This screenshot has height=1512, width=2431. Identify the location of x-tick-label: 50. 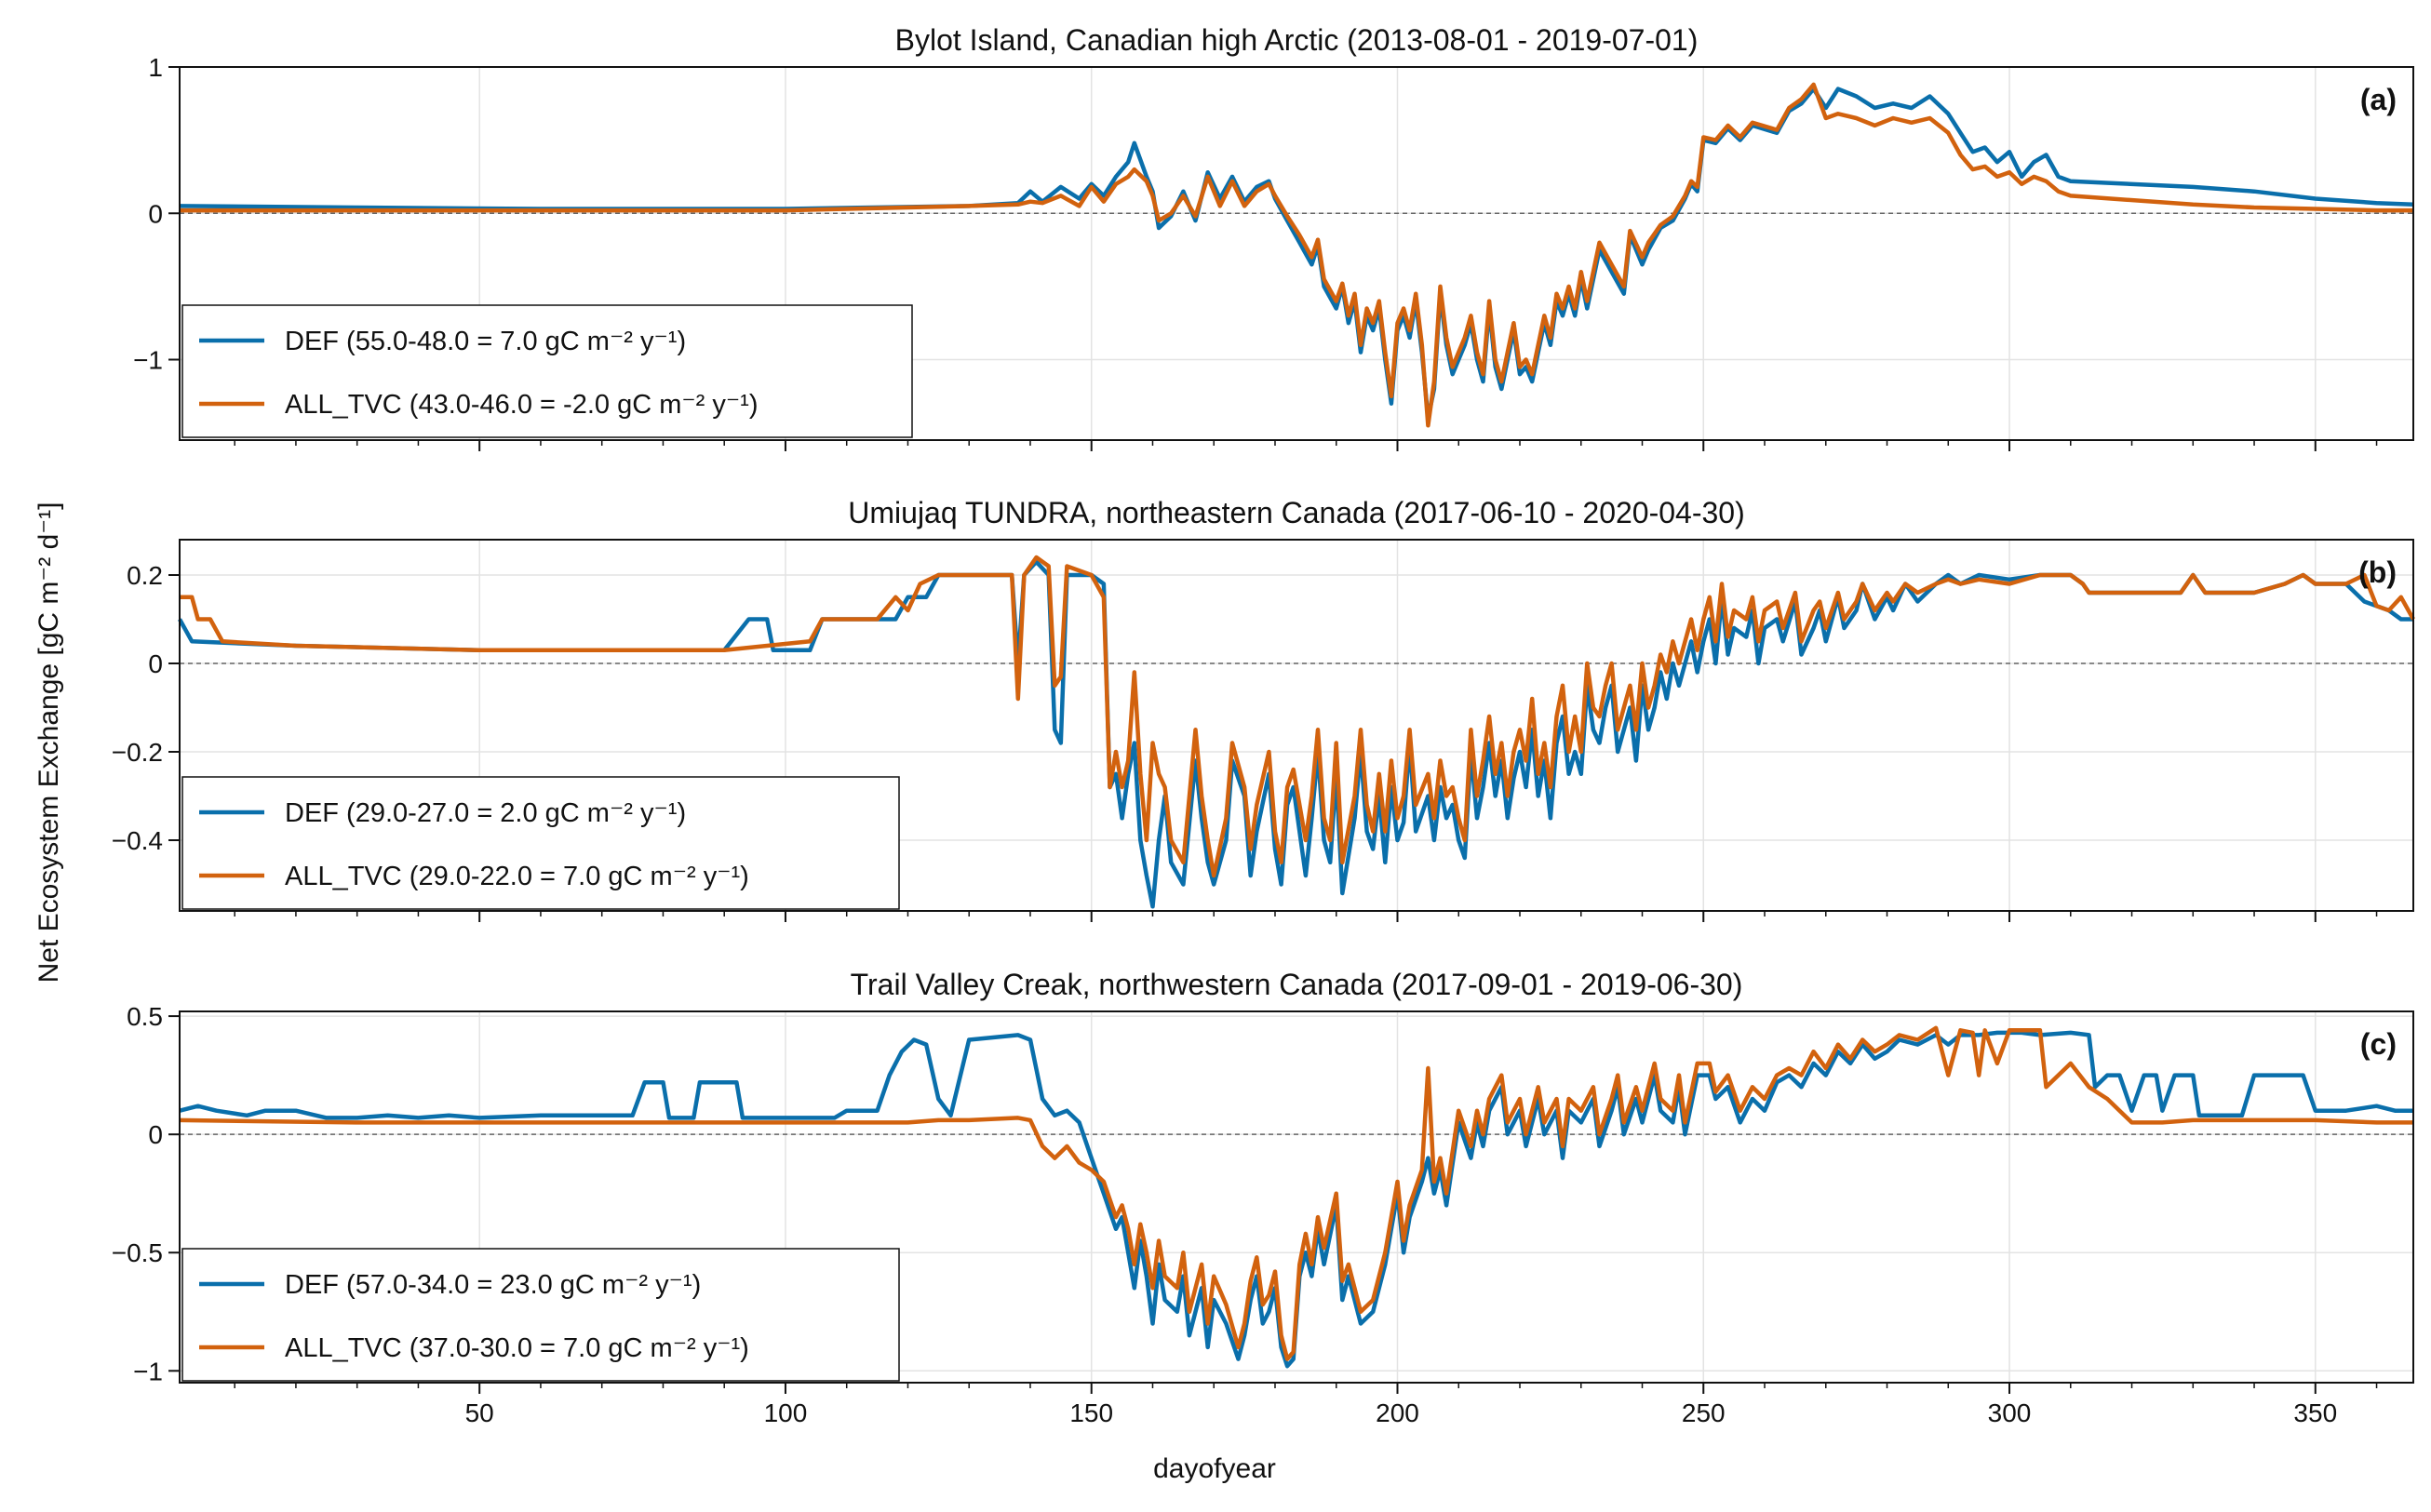
(480, 1412).